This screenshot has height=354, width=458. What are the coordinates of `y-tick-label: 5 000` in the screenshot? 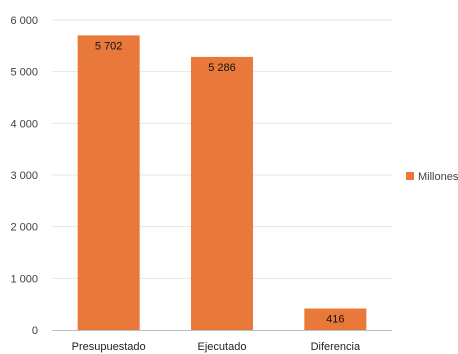 It's located at (24, 73).